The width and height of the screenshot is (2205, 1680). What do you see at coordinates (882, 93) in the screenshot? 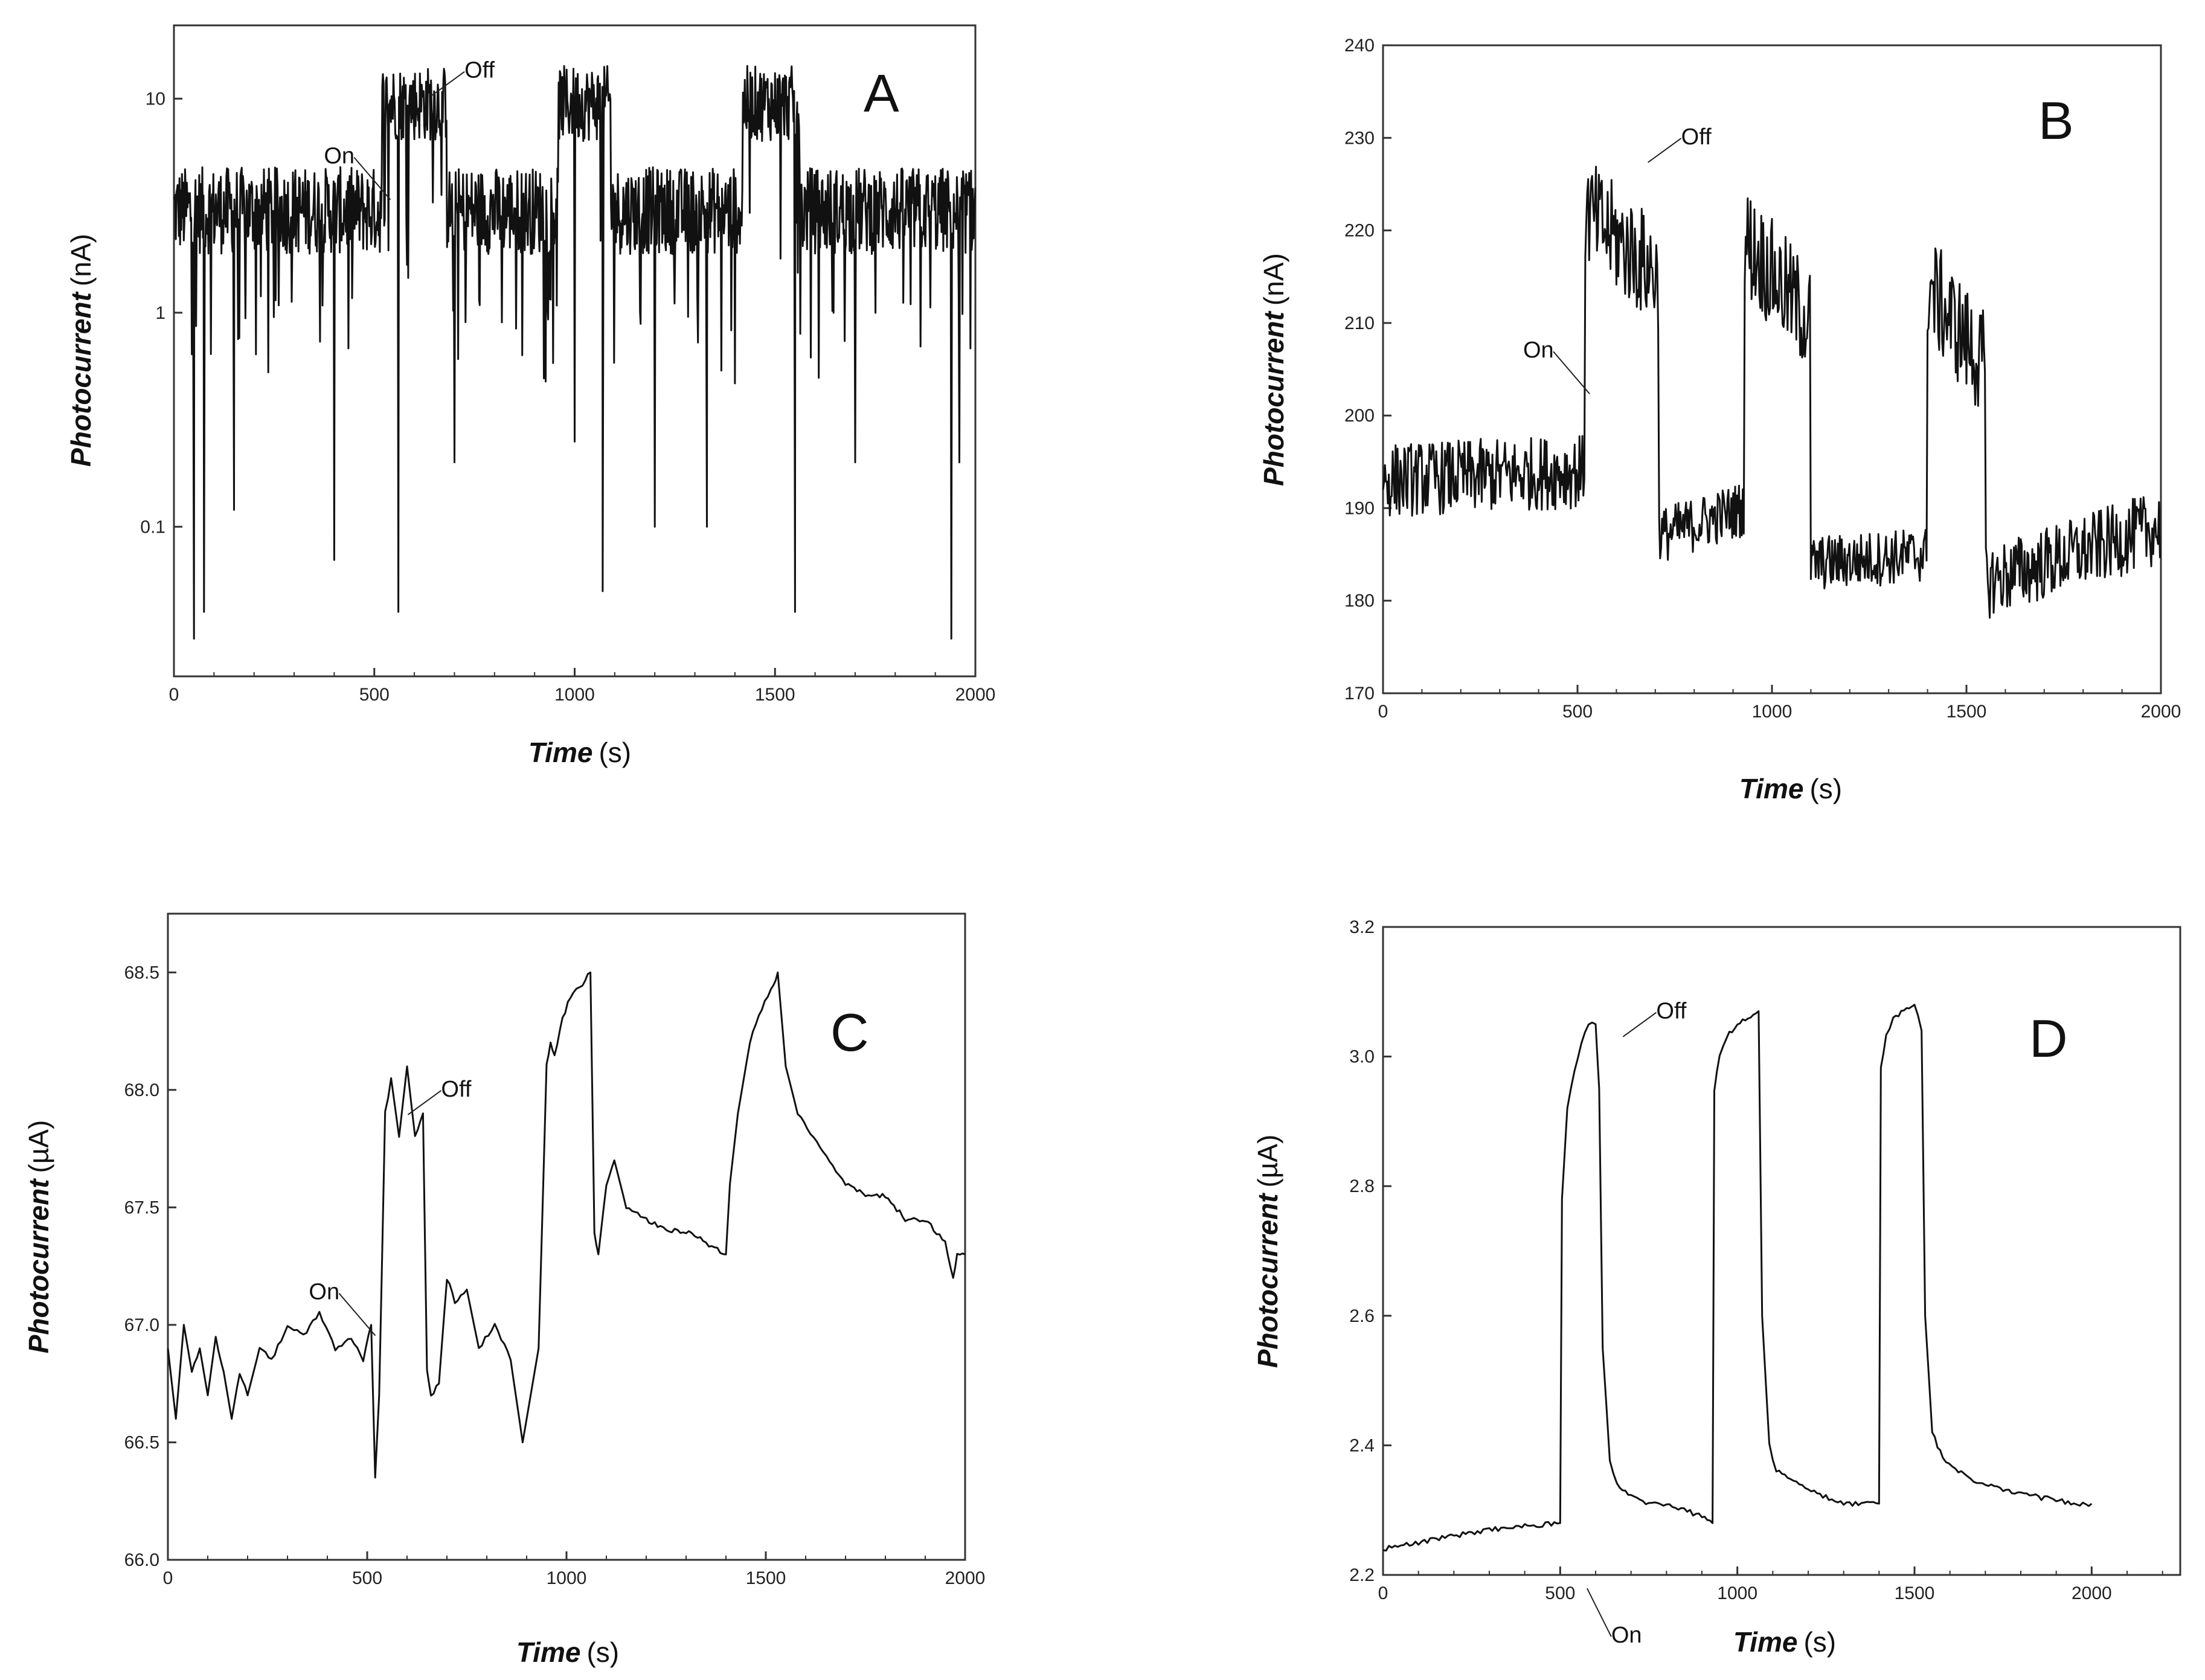
I see `panel-letter: A` at bounding box center [882, 93].